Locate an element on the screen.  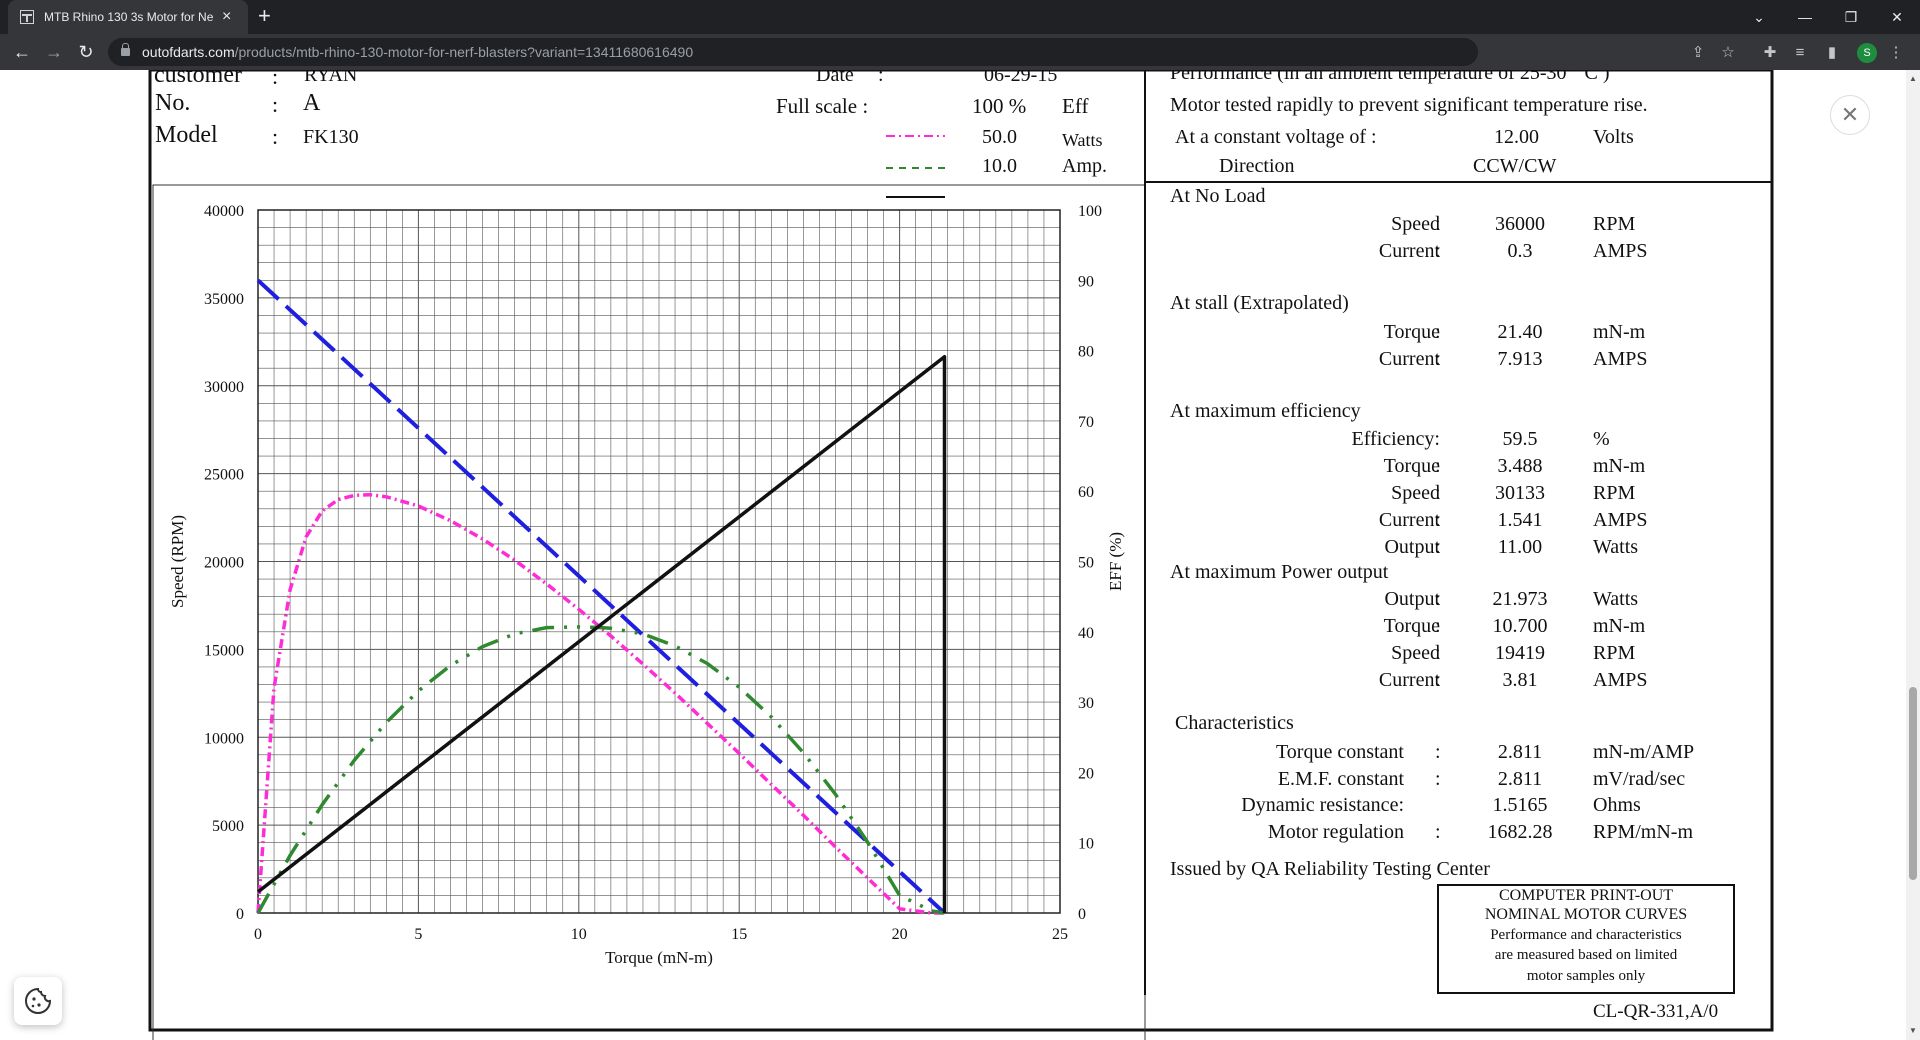
x-tick-label: 10 is located at coordinates (579, 934).